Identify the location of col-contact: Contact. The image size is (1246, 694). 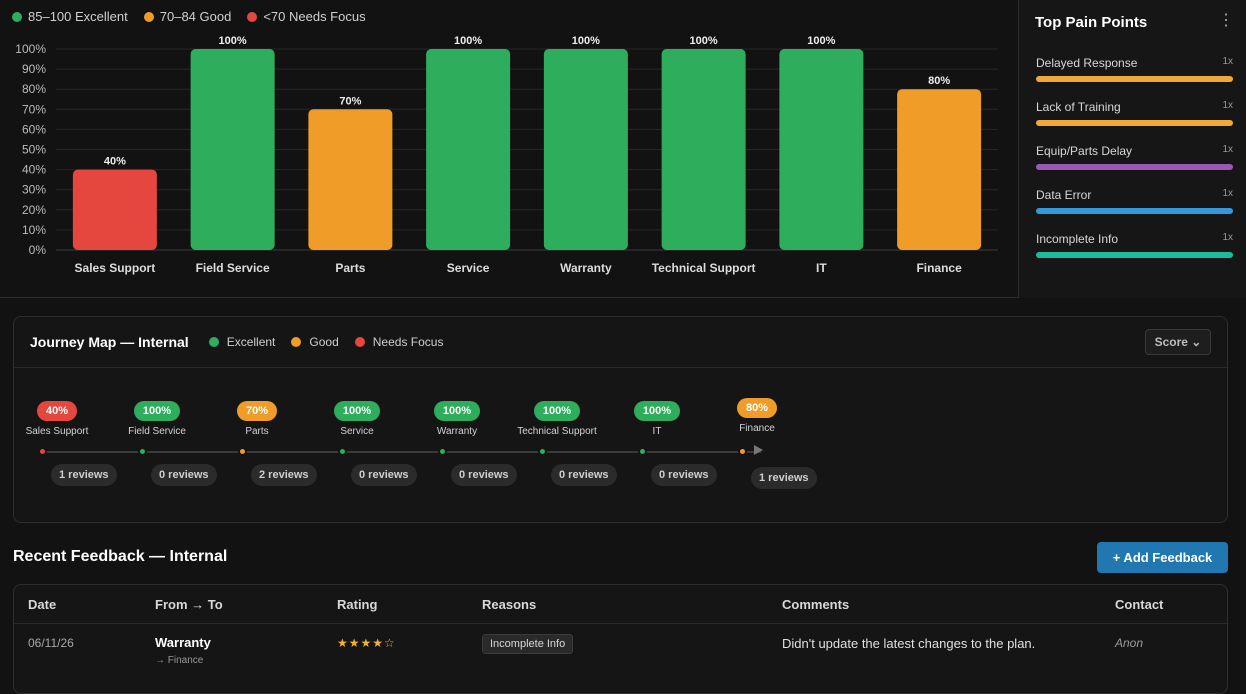
(1139, 604).